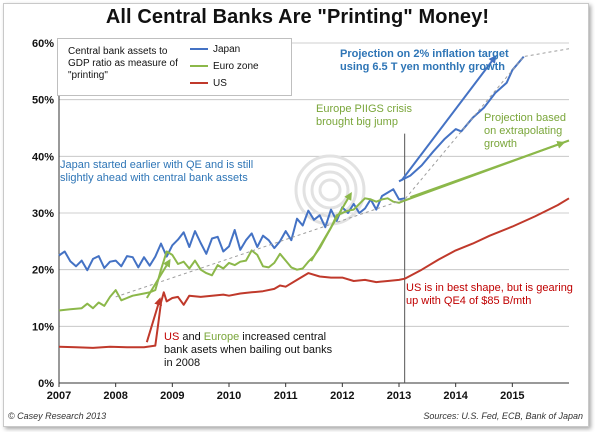  I want to click on series-line-japan-projection, so click(461, 119).